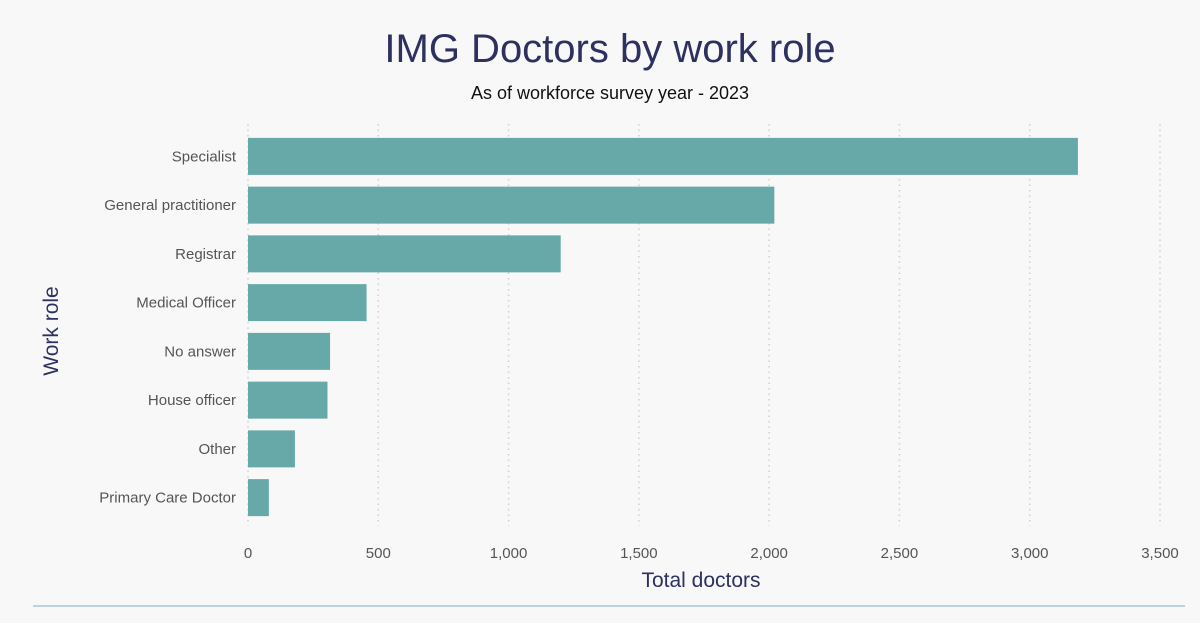 This screenshot has width=1200, height=623. Describe the element at coordinates (700, 580) in the screenshot. I see `x-axis-label: Total doctors` at that location.